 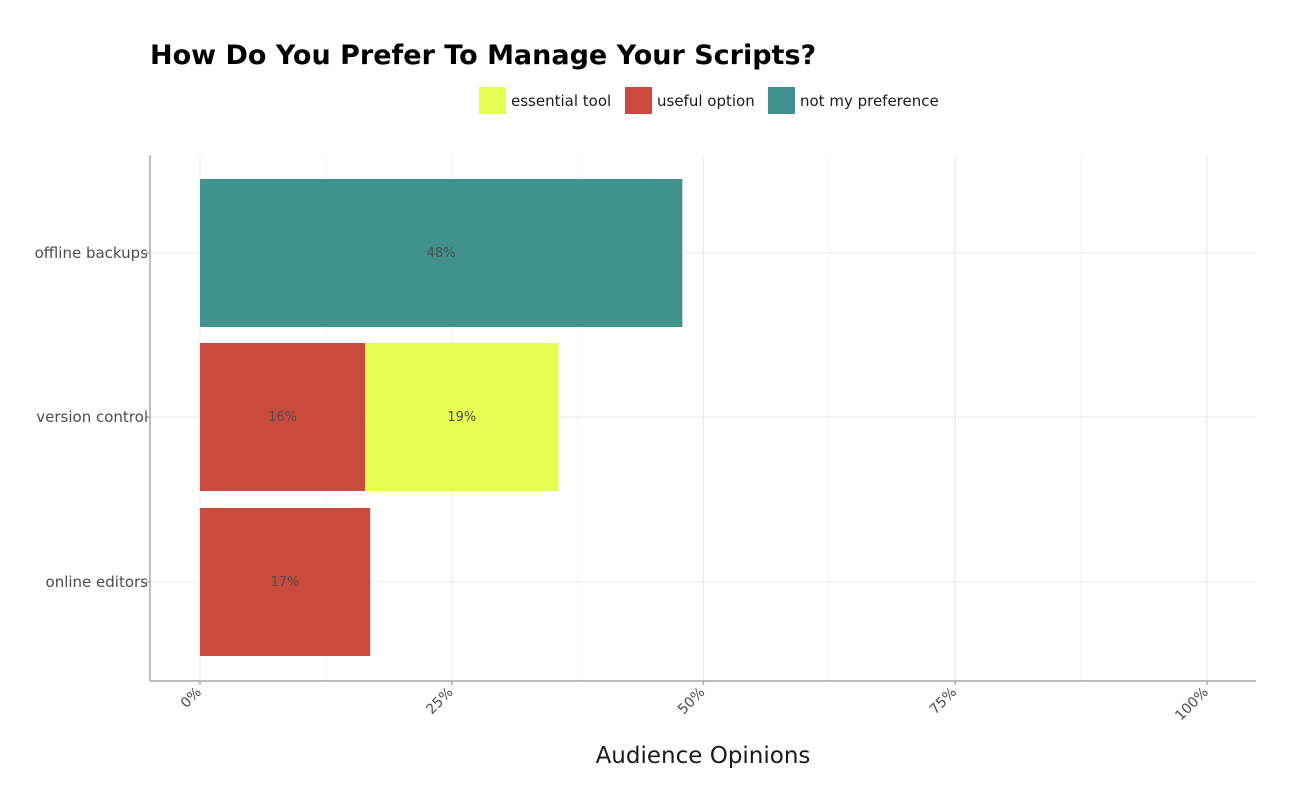 I want to click on x-tick-label: 50%, so click(x=691, y=701).